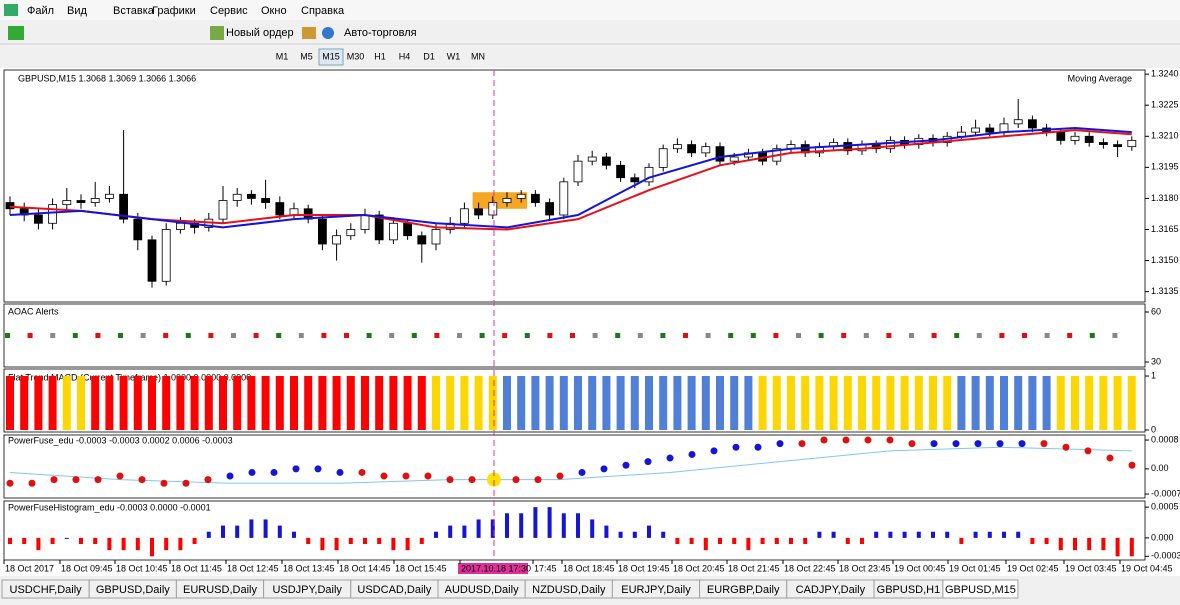 This screenshot has width=1180, height=605. Describe the element at coordinates (274, 11) in the screenshot. I see `menu-item: Окно` at that location.